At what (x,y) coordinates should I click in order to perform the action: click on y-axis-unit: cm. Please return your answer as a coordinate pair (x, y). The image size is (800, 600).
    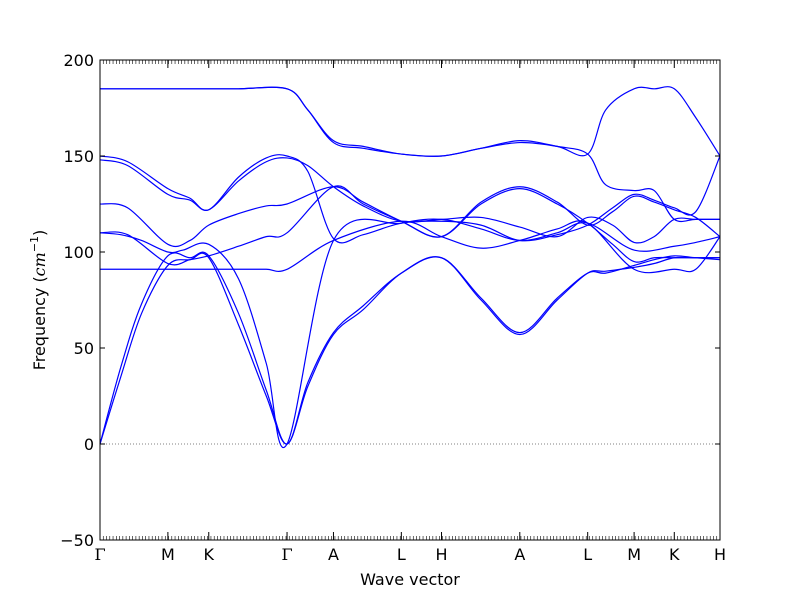
    Looking at the image, I should click on (39, 264).